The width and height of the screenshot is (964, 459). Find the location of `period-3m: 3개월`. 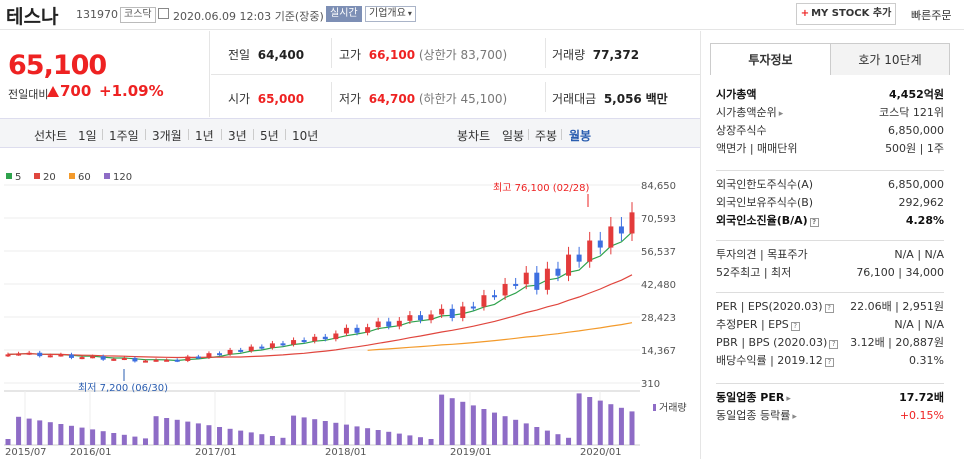

period-3m: 3개월 is located at coordinates (167, 136).